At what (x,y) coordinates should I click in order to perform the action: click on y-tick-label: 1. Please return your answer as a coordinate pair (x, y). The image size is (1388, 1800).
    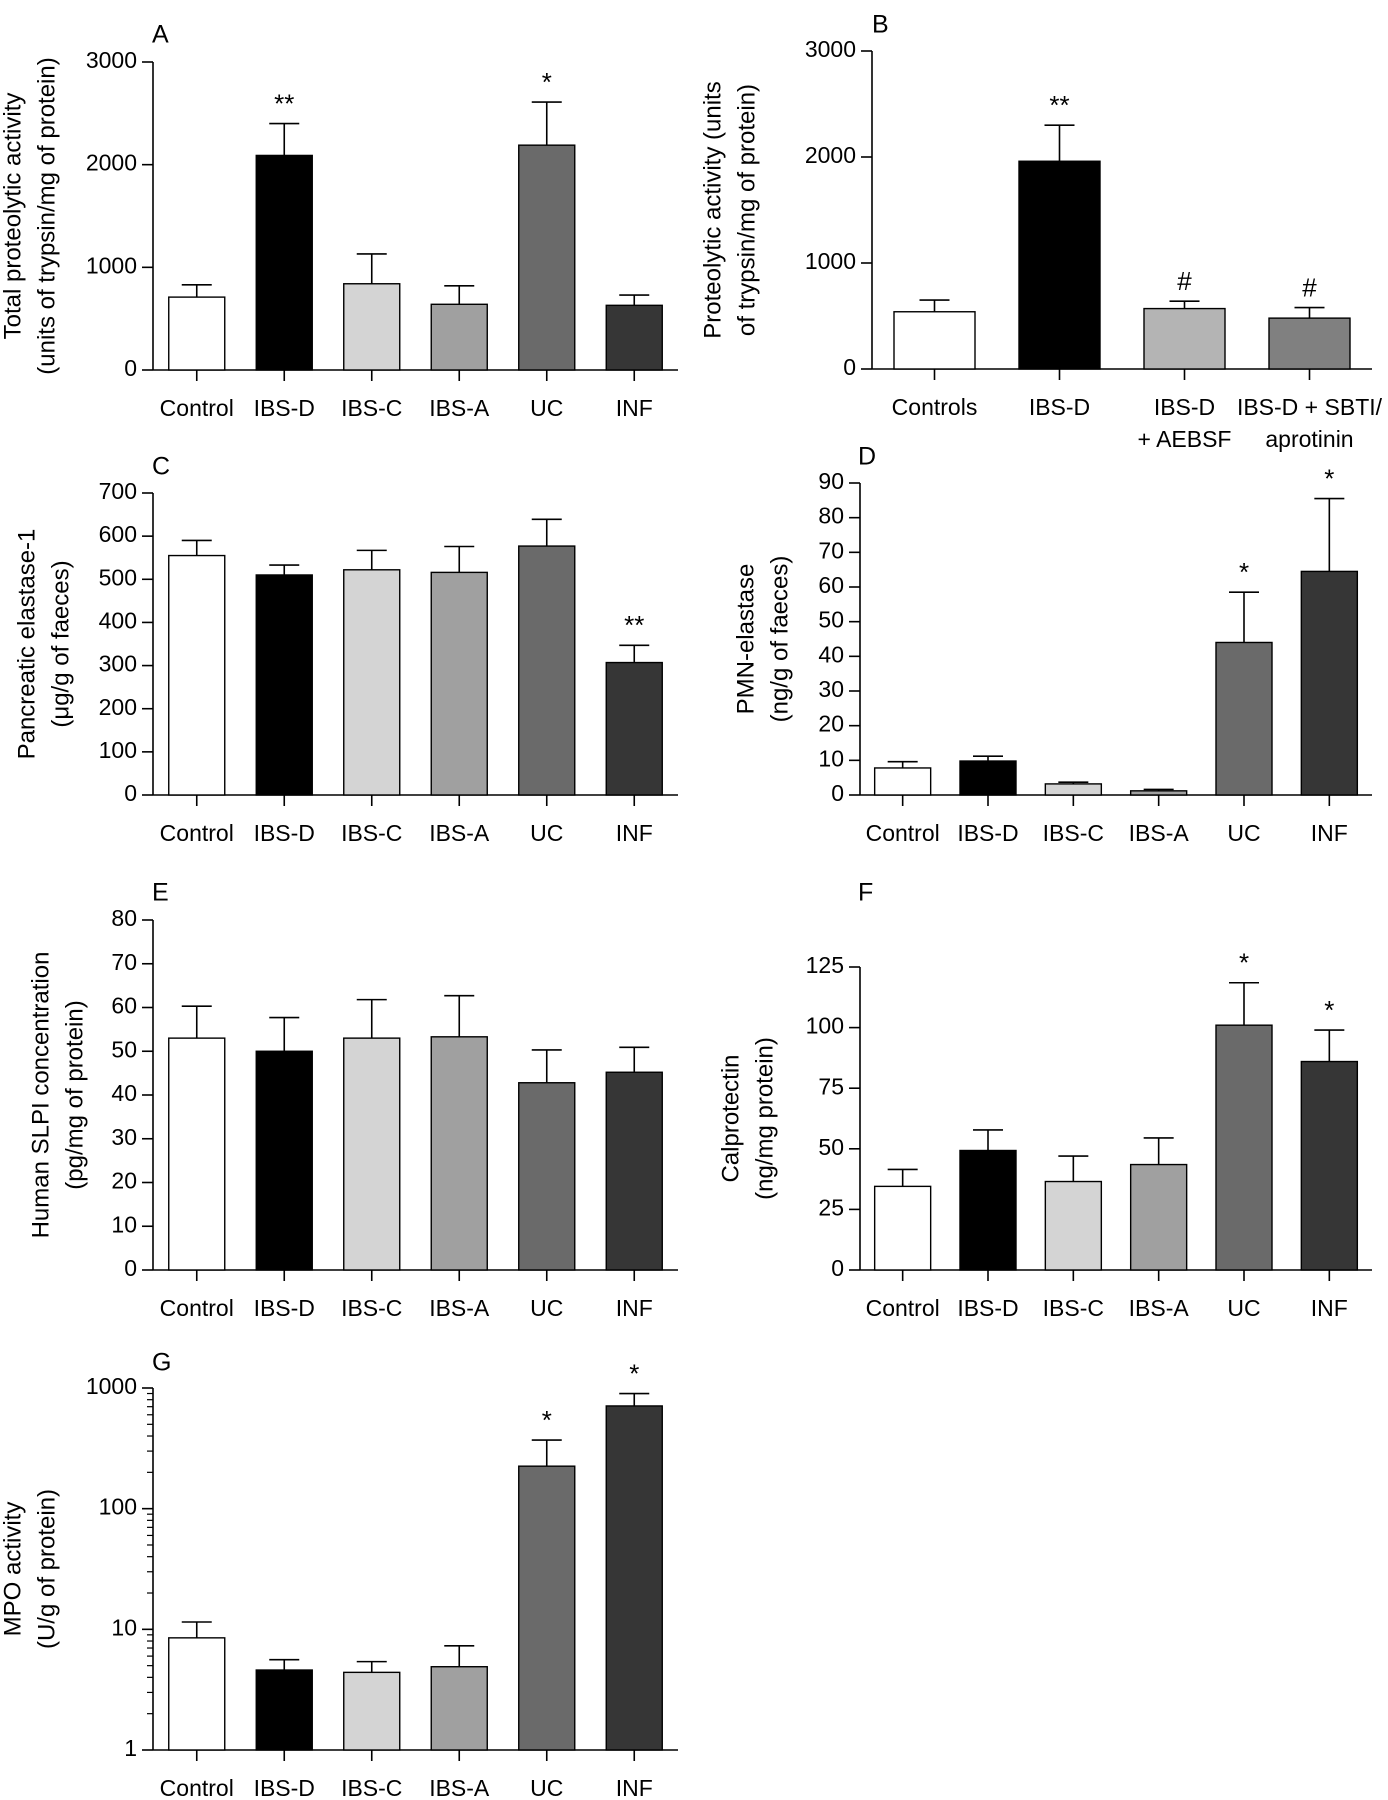
    Looking at the image, I should click on (130, 1748).